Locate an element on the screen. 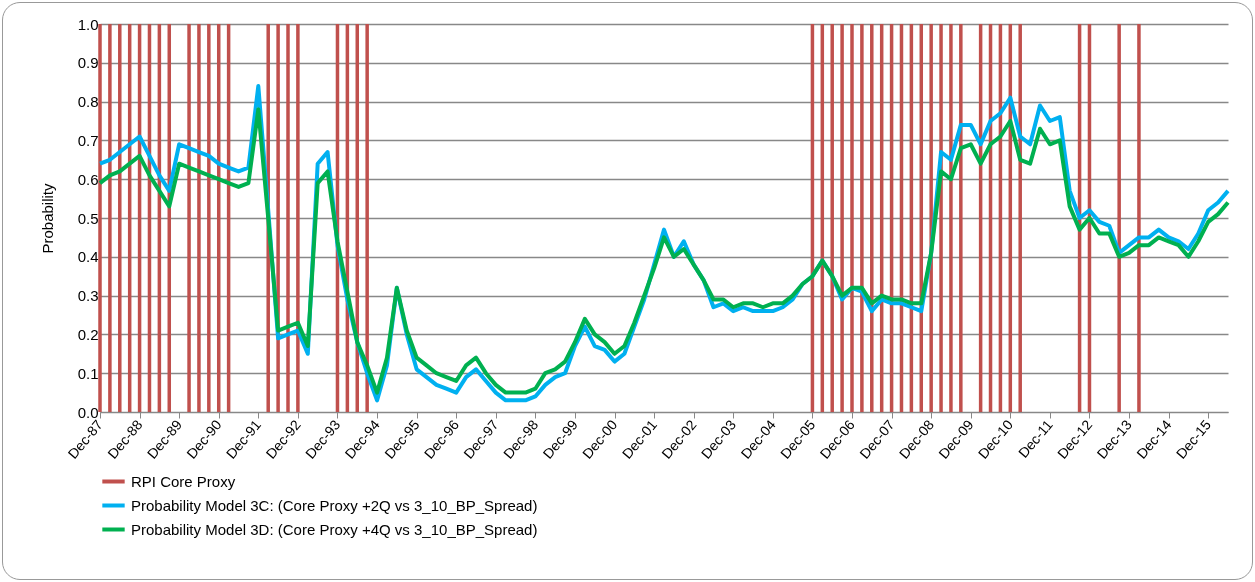  y-tick-label: 0.7 is located at coordinates (88, 140).